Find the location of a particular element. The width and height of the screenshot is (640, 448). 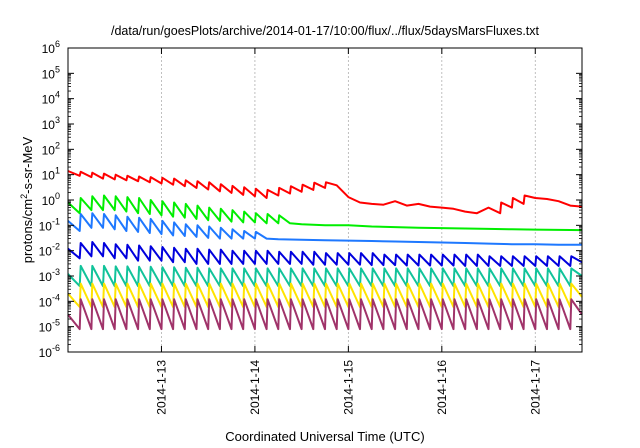

y-tick-label: 10² is located at coordinates (51, 148).